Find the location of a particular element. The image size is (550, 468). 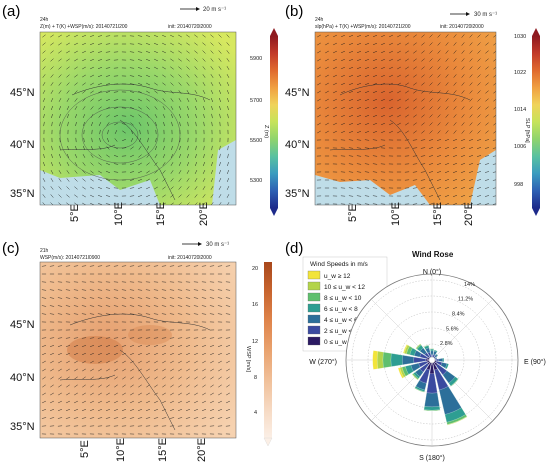

panel-a-cbtick-2: 5500 is located at coordinates (256, 141).